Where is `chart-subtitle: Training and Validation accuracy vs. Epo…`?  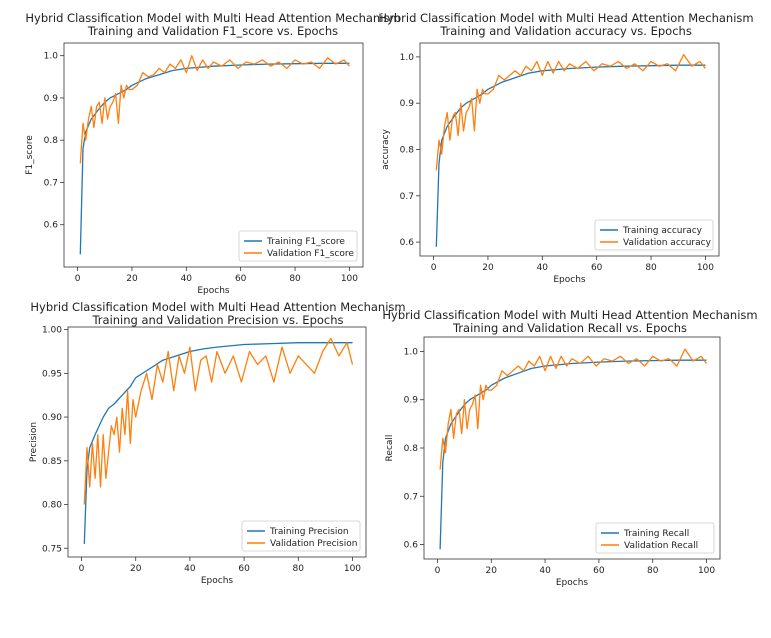
chart-subtitle: Training and Validation accuracy vs. Epo… is located at coordinates (565, 31).